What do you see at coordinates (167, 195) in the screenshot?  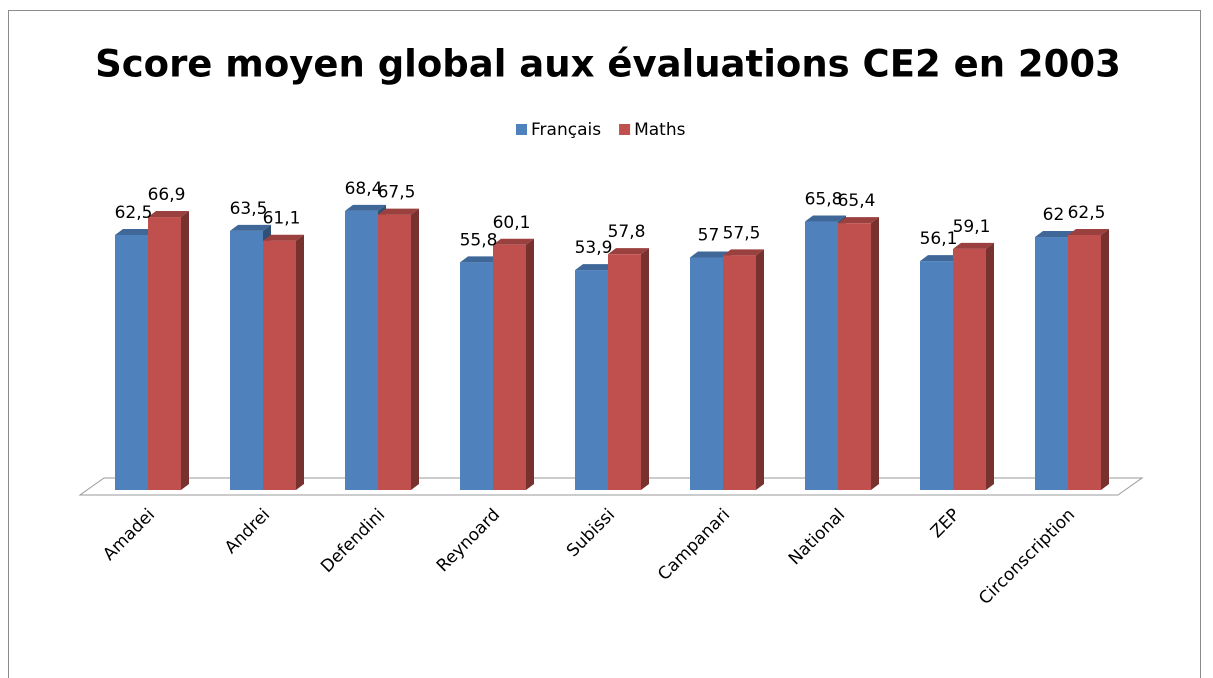 I see `data-label: 66,9` at bounding box center [167, 195].